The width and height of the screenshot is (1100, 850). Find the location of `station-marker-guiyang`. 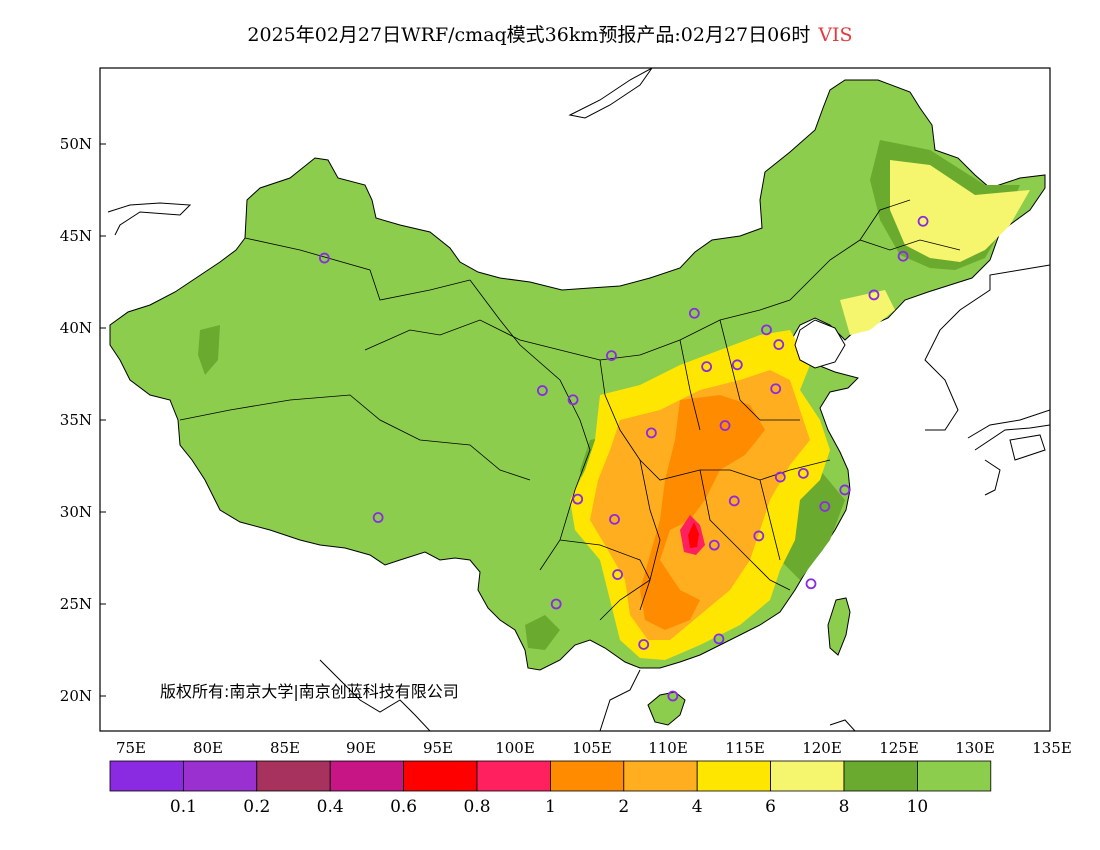

station-marker-guiyang is located at coordinates (617, 574).